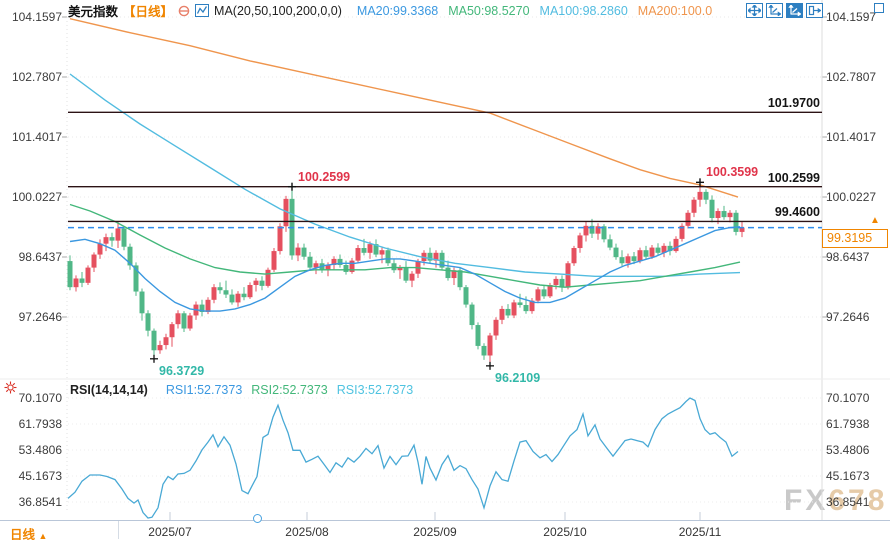 This screenshot has height=540, width=890. What do you see at coordinates (435, 532) in the screenshot?
I see `time-tick-label: 2025/09` at bounding box center [435, 532].